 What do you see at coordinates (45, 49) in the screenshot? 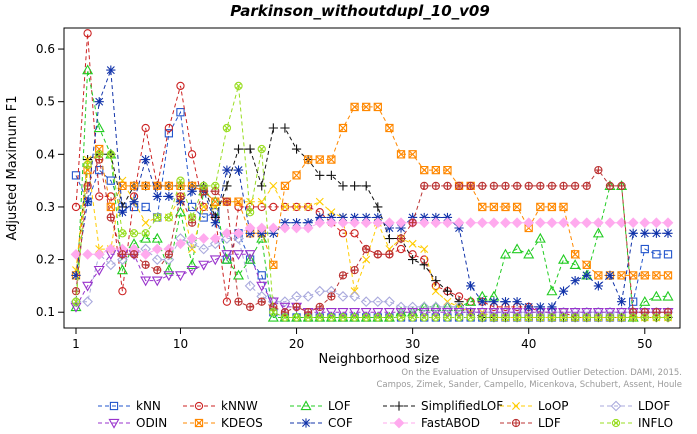
I see `y-tick-label: 0.6` at bounding box center [45, 49].